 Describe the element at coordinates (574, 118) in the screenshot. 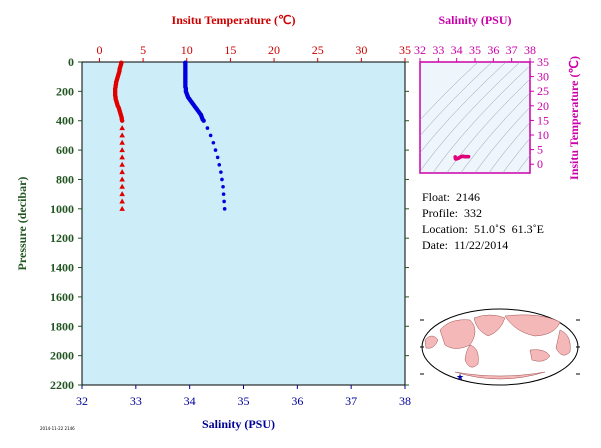

I see `ts-temperature-axis-title: Insitu Temperature (℃)` at that location.